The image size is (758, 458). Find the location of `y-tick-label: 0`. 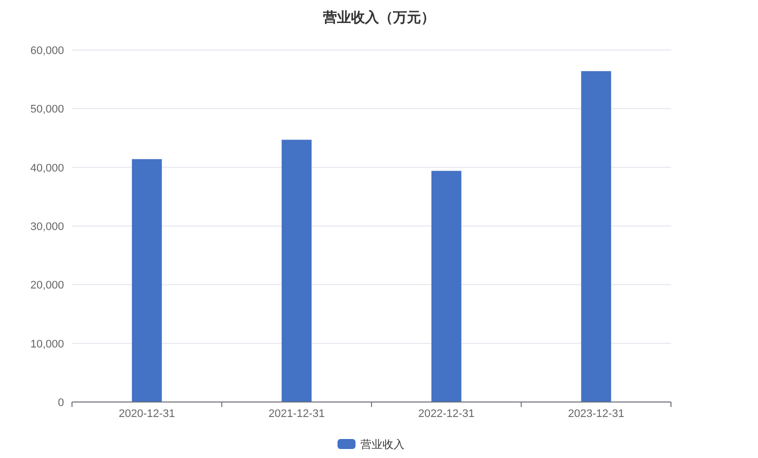

y-tick-label: 0 is located at coordinates (61, 403).